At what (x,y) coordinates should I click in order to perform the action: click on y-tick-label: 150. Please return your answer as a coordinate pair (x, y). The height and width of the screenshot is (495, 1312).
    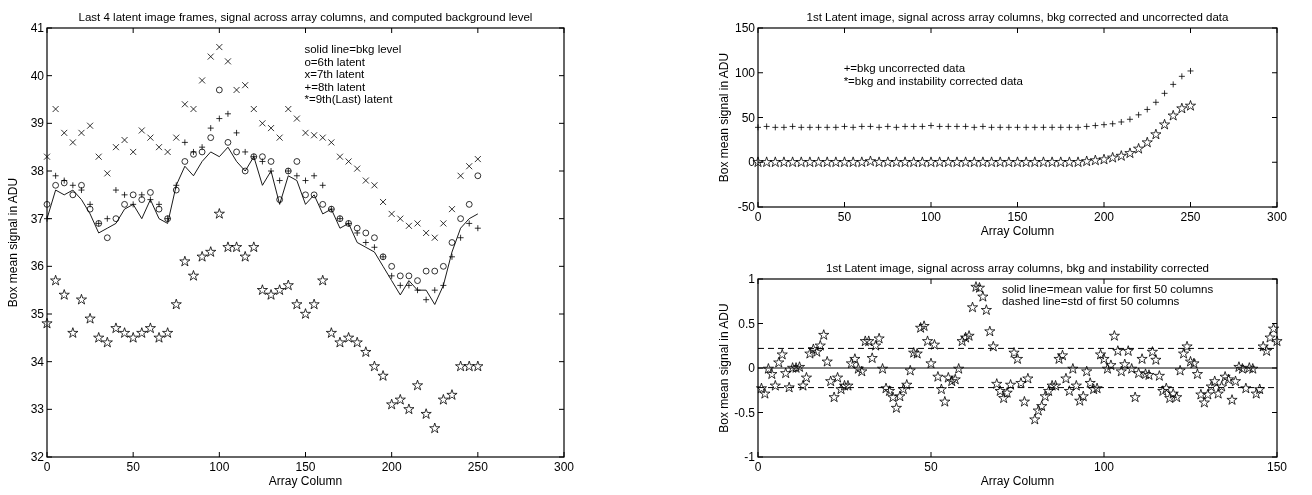
    Looking at the image, I should click on (745, 28).